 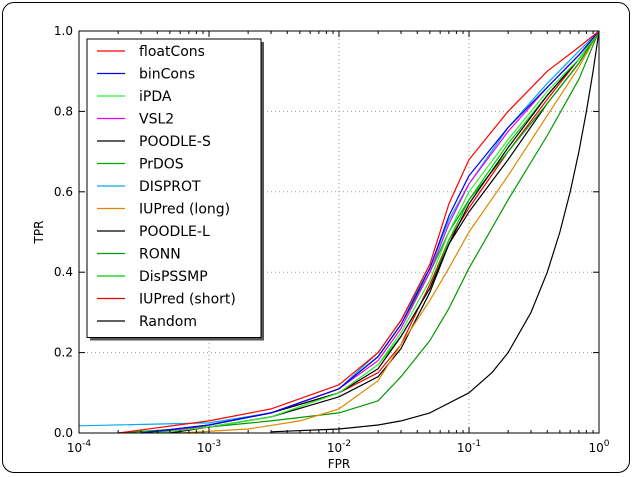 I want to click on y-tick-label: 0.2, so click(x=63, y=353).